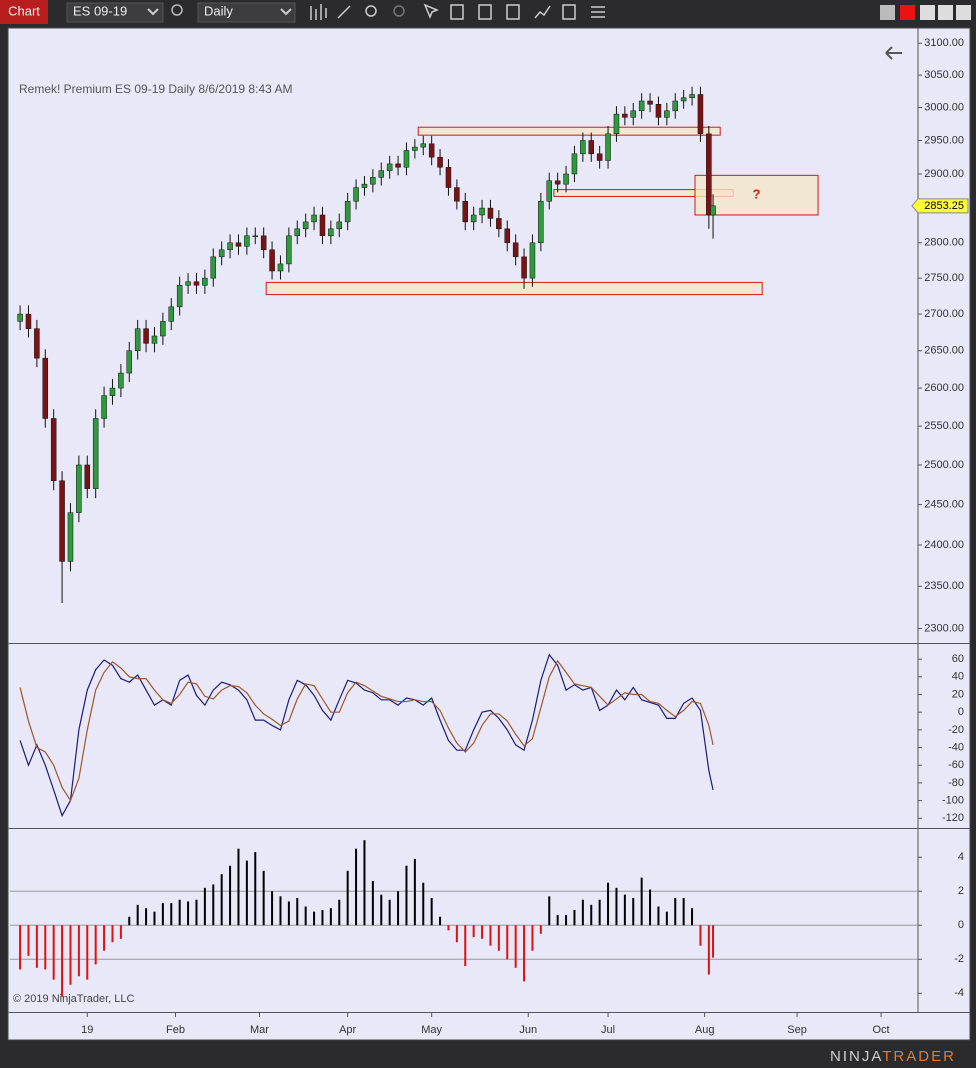  I want to click on y-tick-label: 2350.00, so click(944, 586).